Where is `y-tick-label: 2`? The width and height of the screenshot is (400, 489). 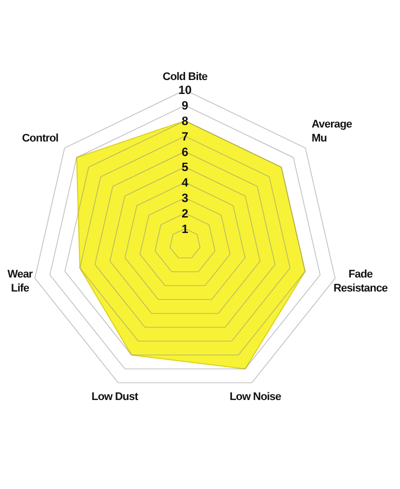
y-tick-label: 2 is located at coordinates (185, 213).